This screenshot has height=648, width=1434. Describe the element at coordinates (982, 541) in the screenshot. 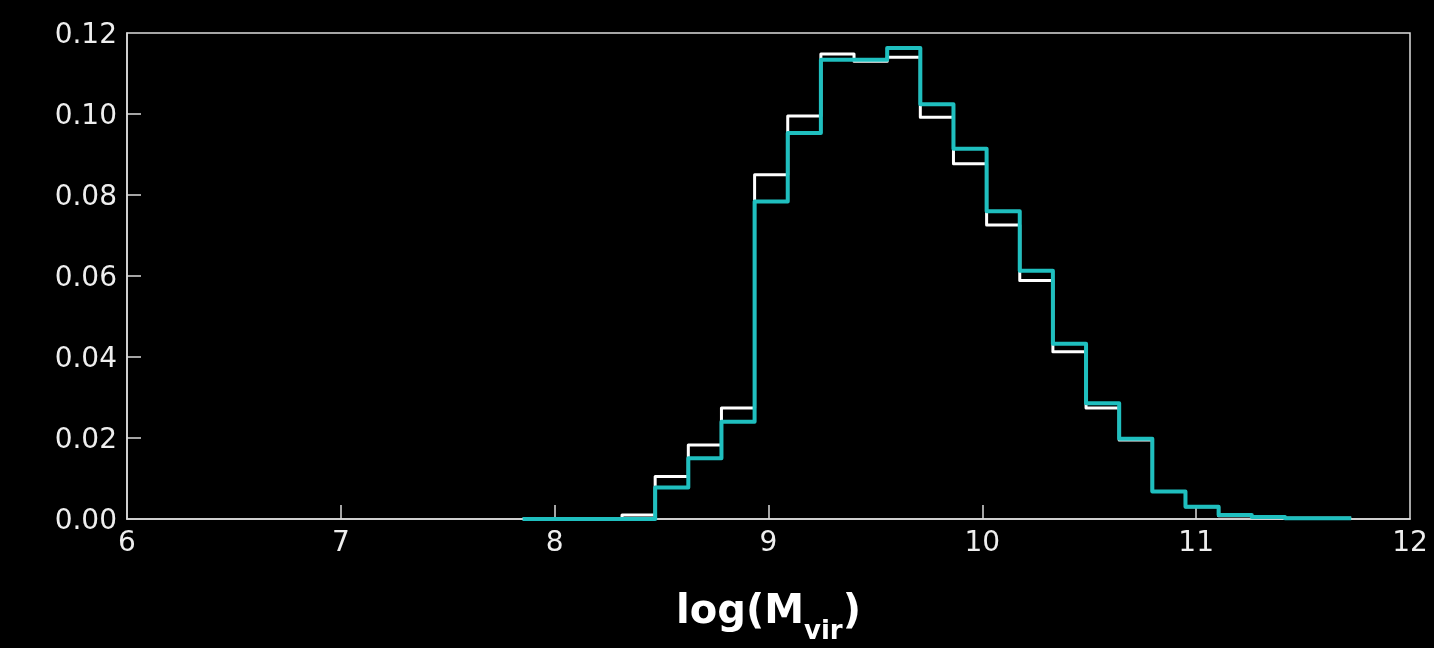

I see `x-tick-label: 10` at that location.